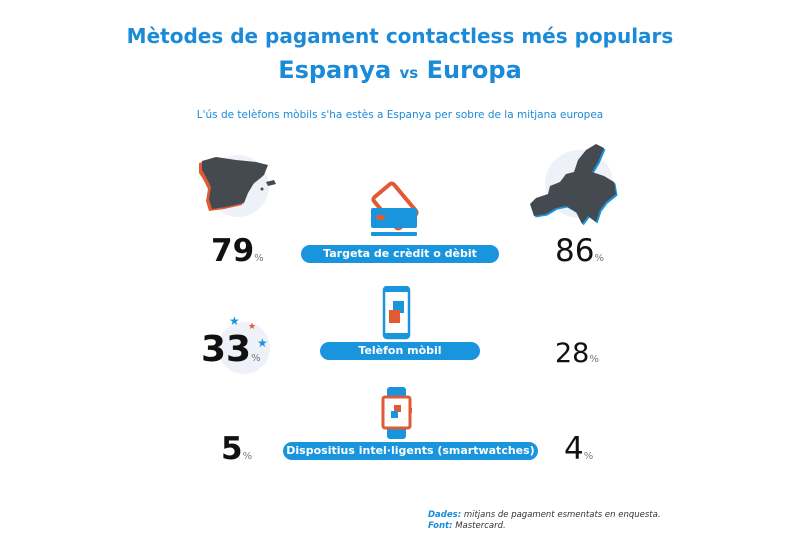 The width and height of the screenshot is (800, 550). I want to click on subtitle: Espanya vs Europa, so click(400, 70).